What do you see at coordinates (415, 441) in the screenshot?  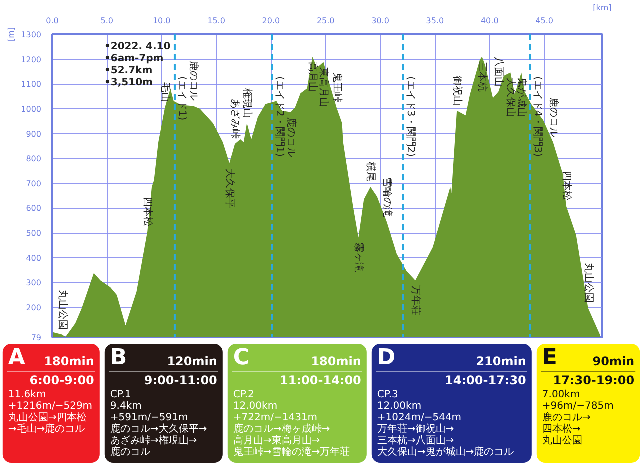 I see `text: 三本杭→八面山→` at bounding box center [415, 441].